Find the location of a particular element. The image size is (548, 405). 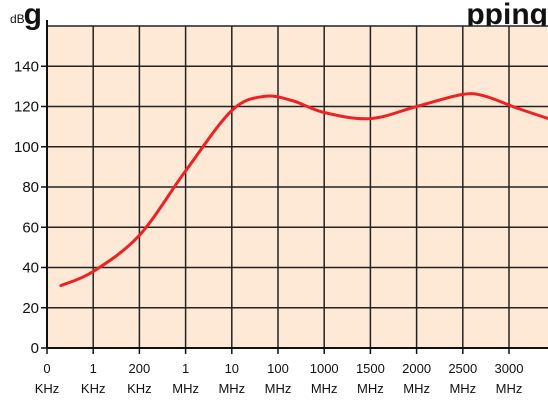

x-tick-value-6: 1000 is located at coordinates (324, 368).